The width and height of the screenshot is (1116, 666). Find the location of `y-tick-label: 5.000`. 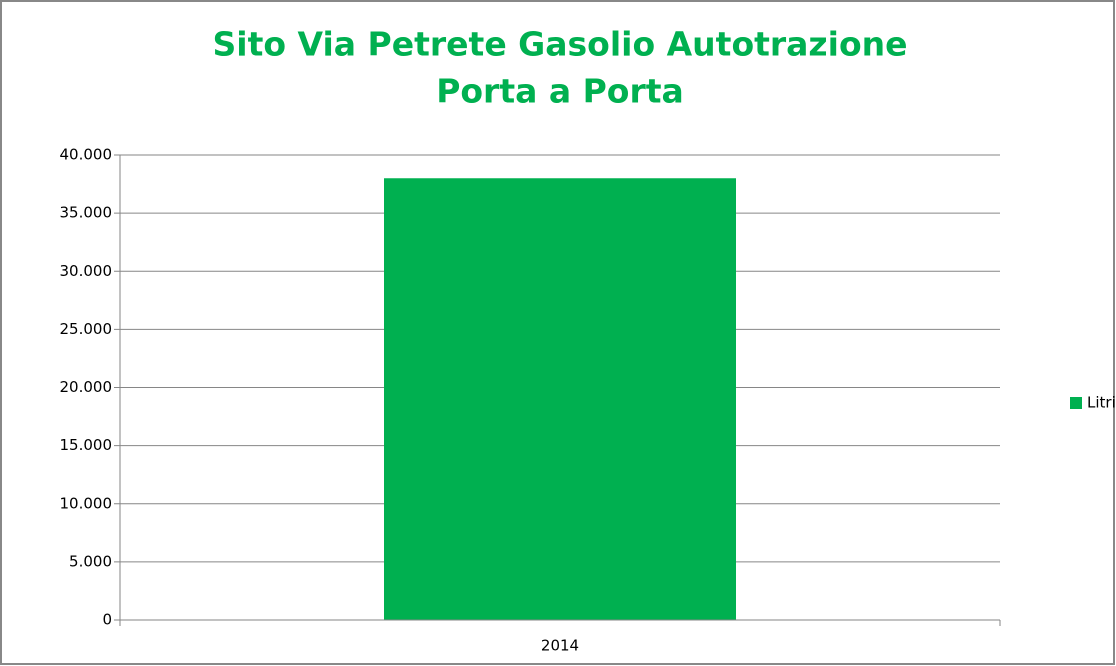

y-tick-label: 5.000 is located at coordinates (90, 561).